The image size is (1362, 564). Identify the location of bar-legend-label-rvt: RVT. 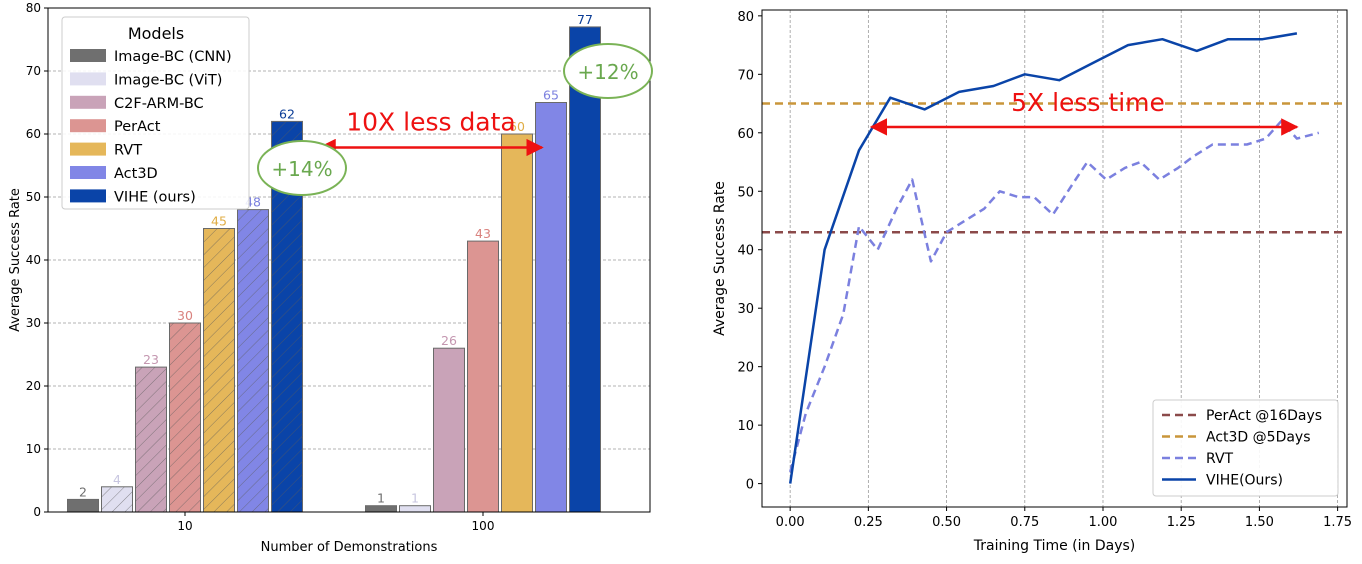
(128, 151).